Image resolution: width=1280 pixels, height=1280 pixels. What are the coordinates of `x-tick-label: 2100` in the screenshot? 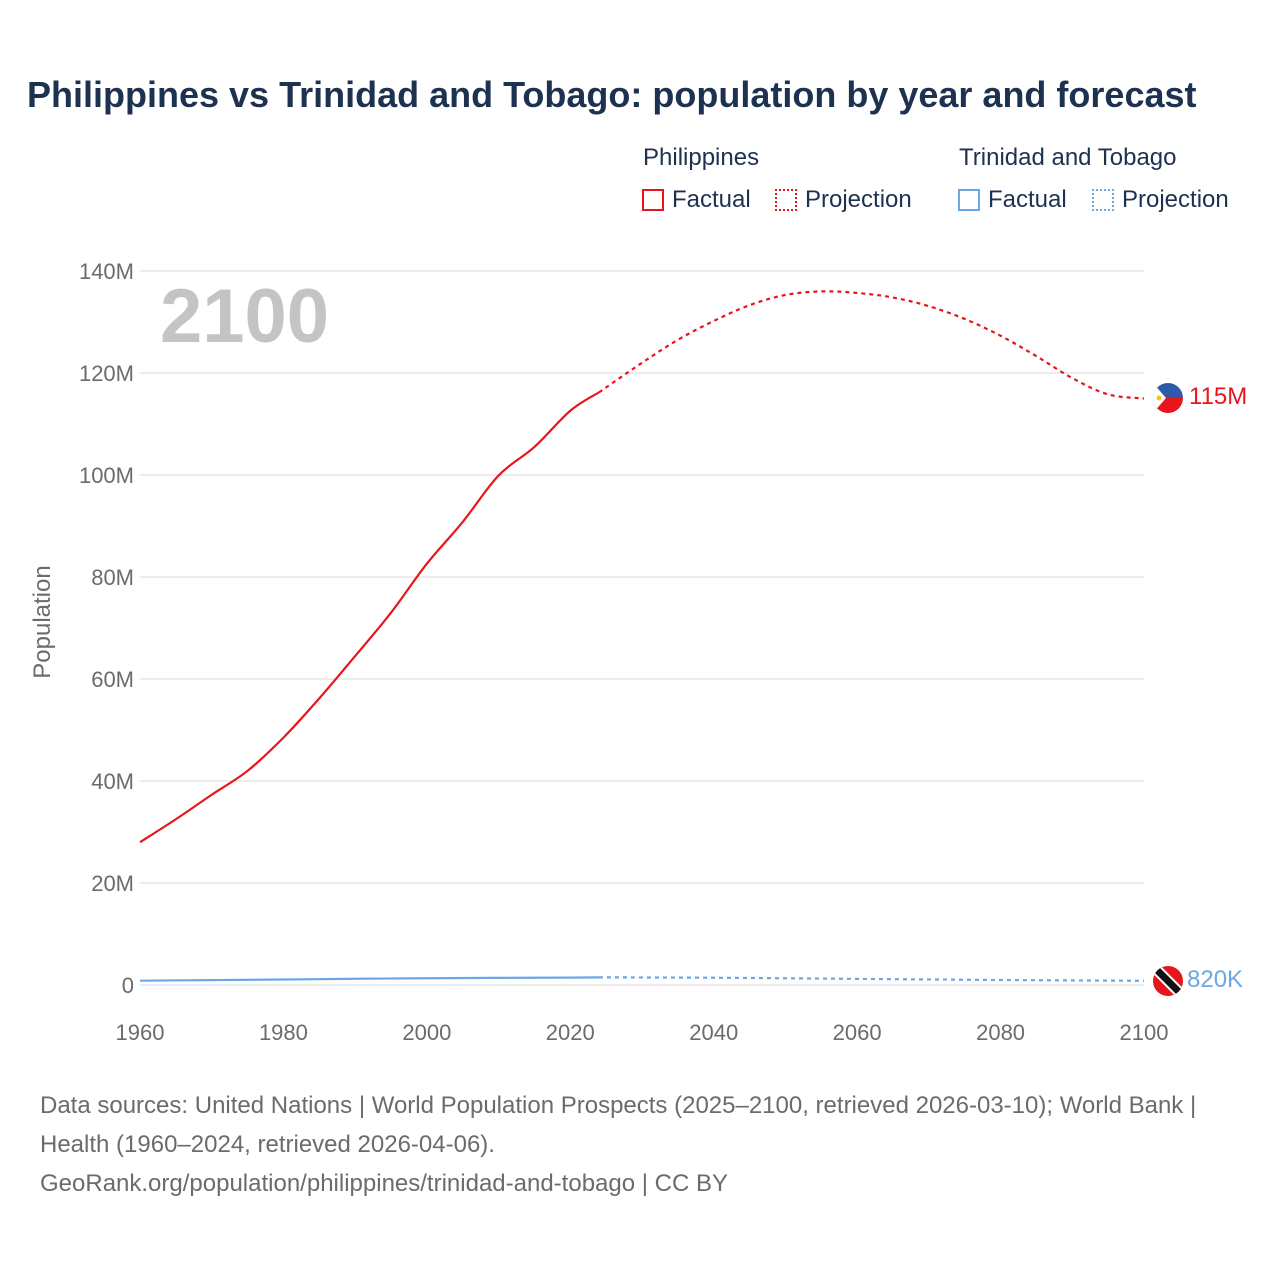 It's located at (1144, 1032).